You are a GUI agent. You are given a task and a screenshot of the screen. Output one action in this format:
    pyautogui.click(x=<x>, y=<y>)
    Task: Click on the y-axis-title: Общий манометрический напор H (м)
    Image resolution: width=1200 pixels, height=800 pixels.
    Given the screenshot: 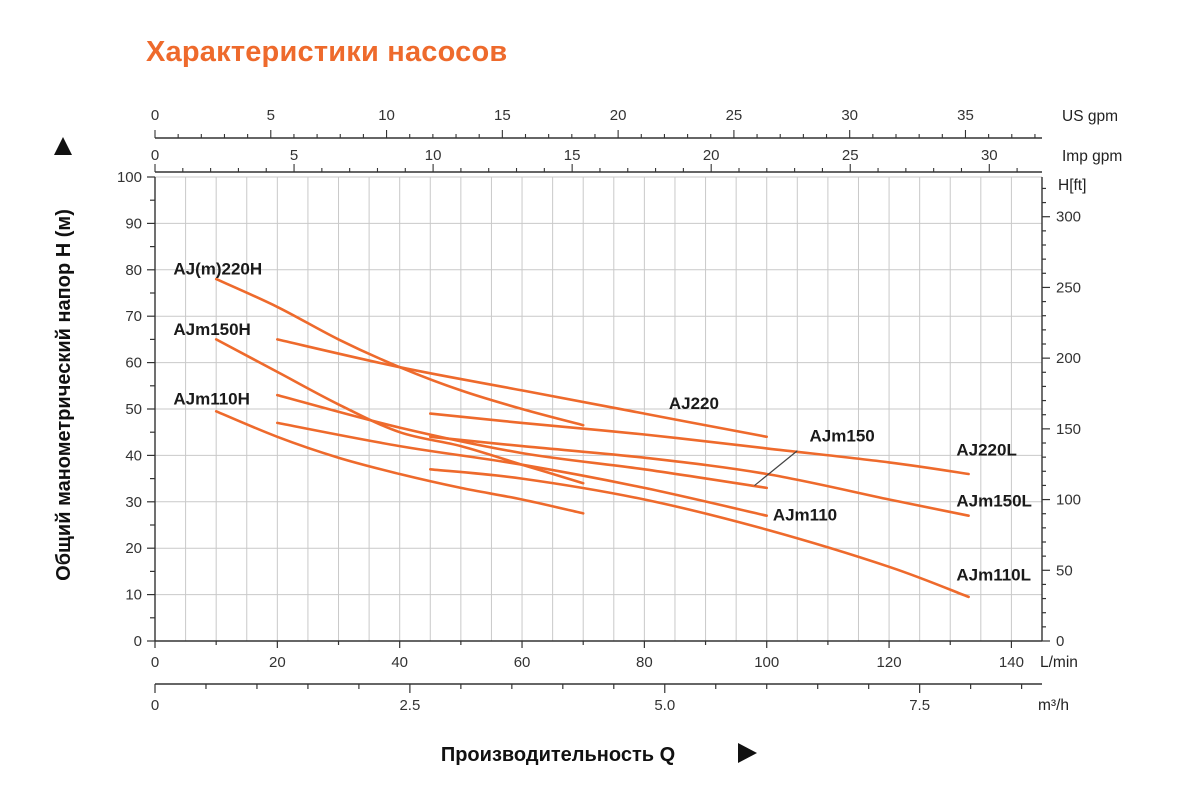 What is the action you would take?
    pyautogui.click(x=64, y=395)
    